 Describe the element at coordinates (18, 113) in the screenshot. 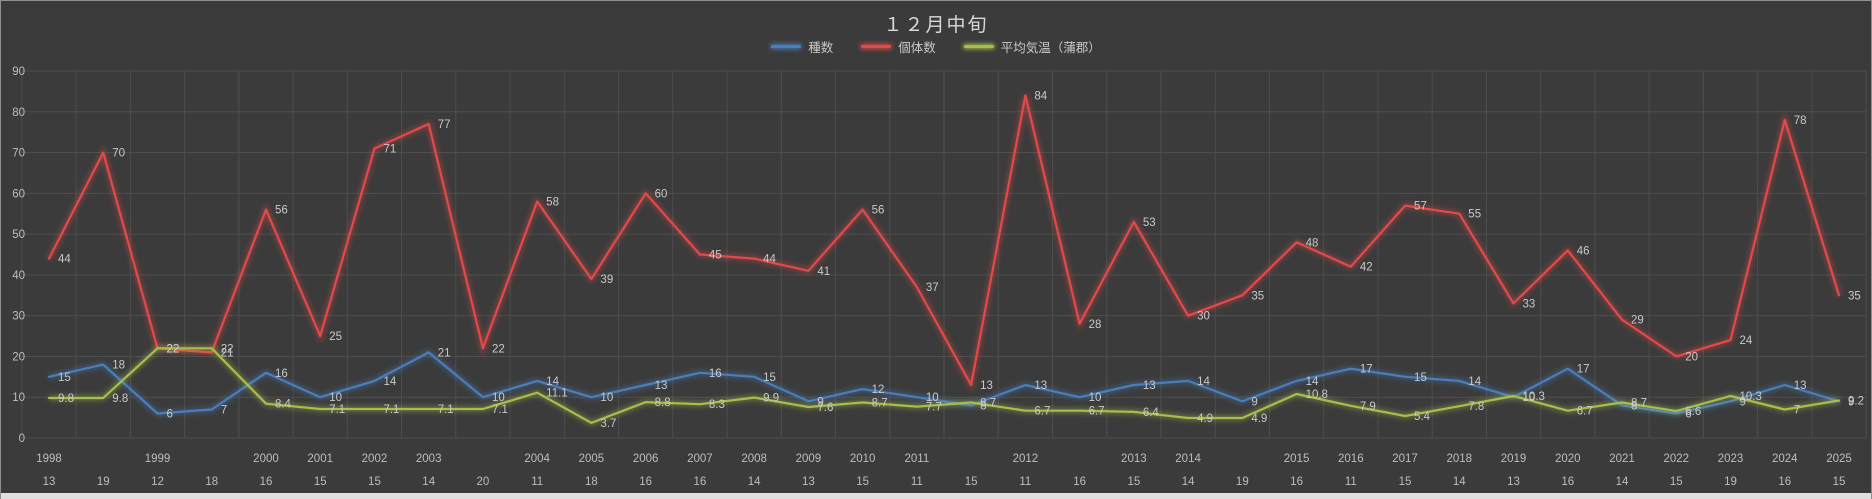

I see `svg-text: 80` at that location.